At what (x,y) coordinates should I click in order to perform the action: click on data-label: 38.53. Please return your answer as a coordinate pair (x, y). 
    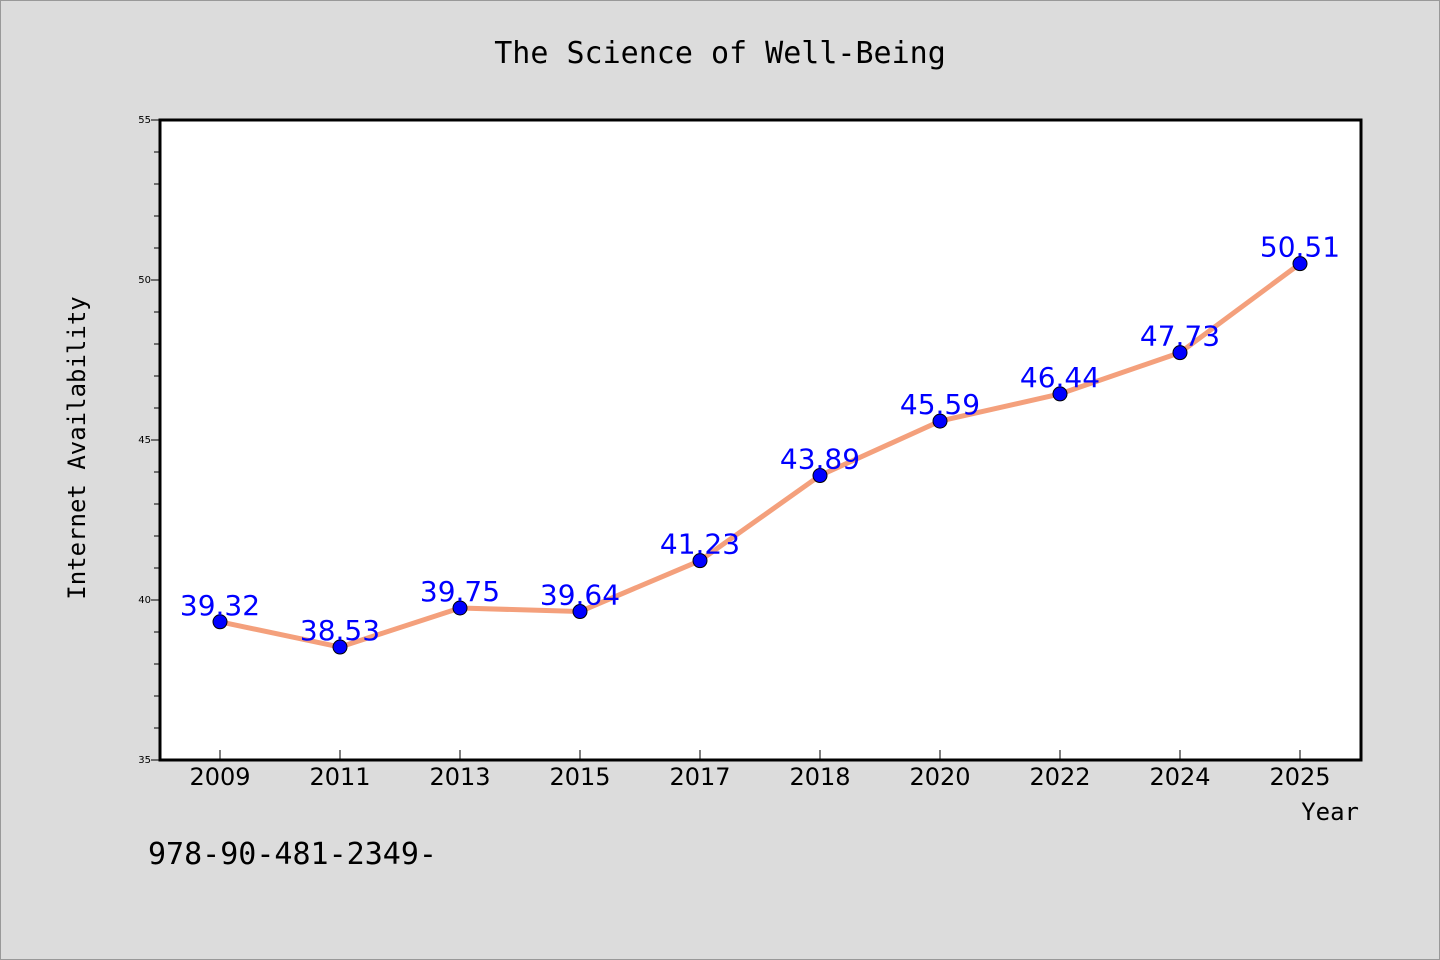
    Looking at the image, I should click on (340, 630).